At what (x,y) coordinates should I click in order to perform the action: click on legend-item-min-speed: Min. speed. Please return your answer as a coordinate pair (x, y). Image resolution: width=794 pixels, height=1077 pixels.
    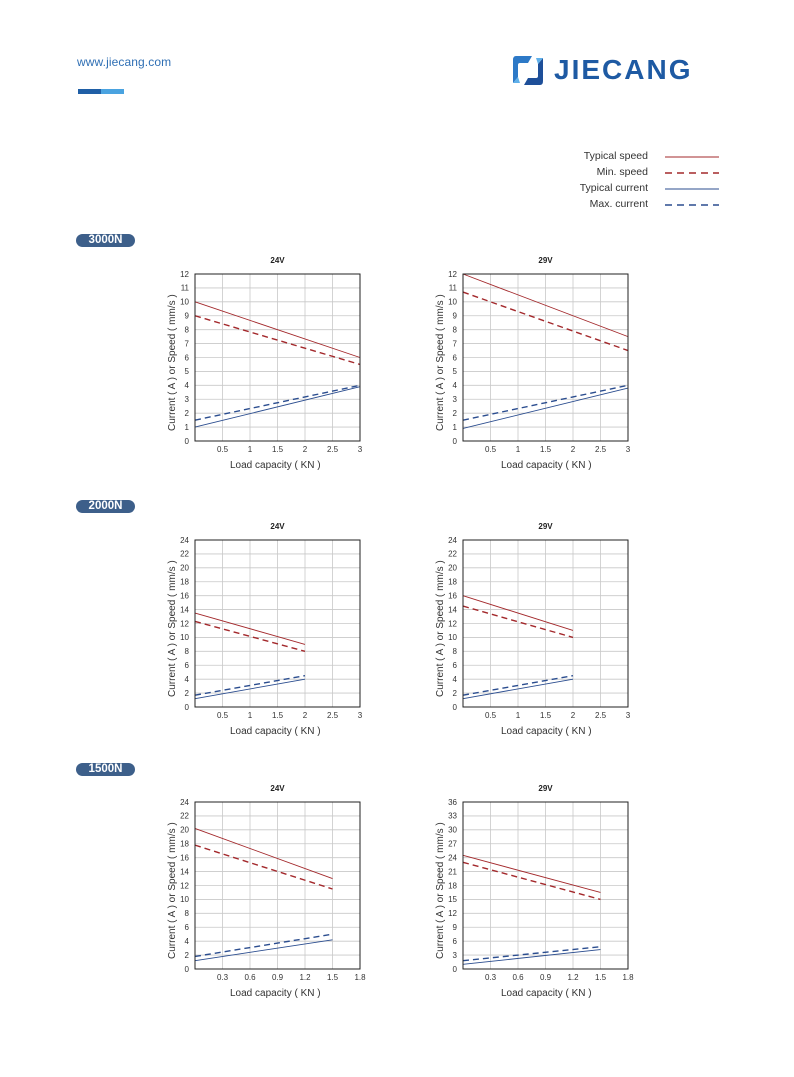
    Looking at the image, I should click on (645, 173).